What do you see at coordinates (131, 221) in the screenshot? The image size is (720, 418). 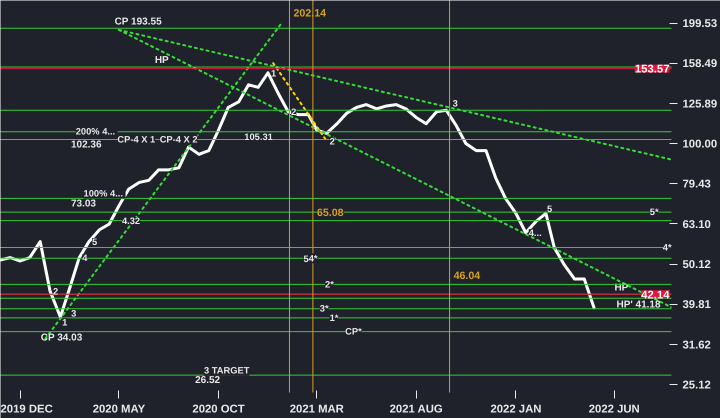 I see `annotation: 4.32` at bounding box center [131, 221].